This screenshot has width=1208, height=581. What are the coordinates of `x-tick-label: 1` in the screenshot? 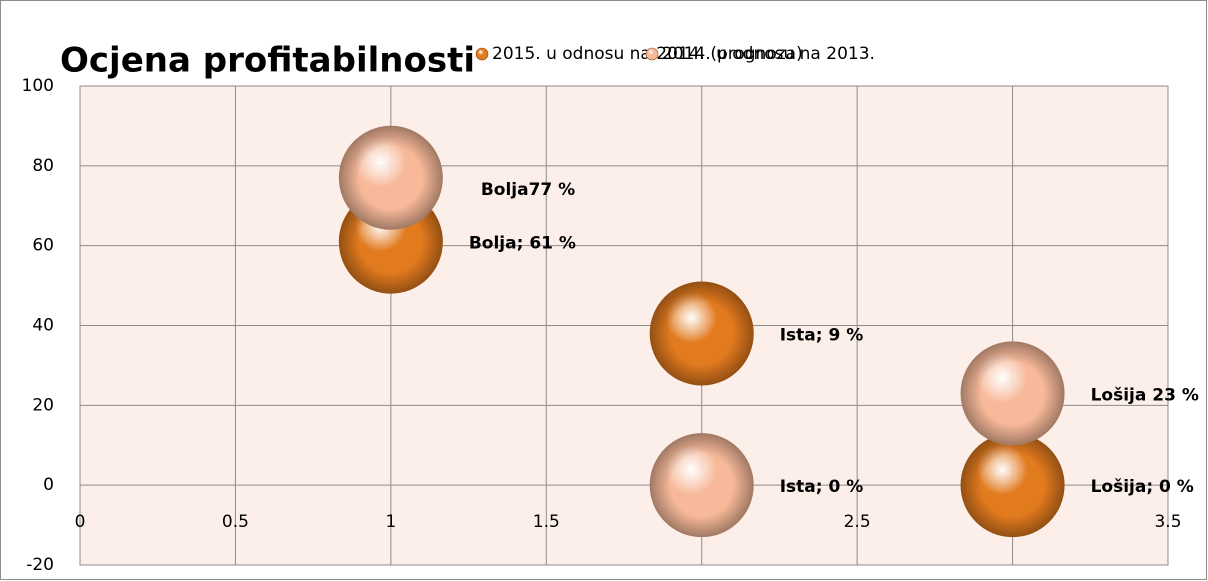 It's located at (390, 522).